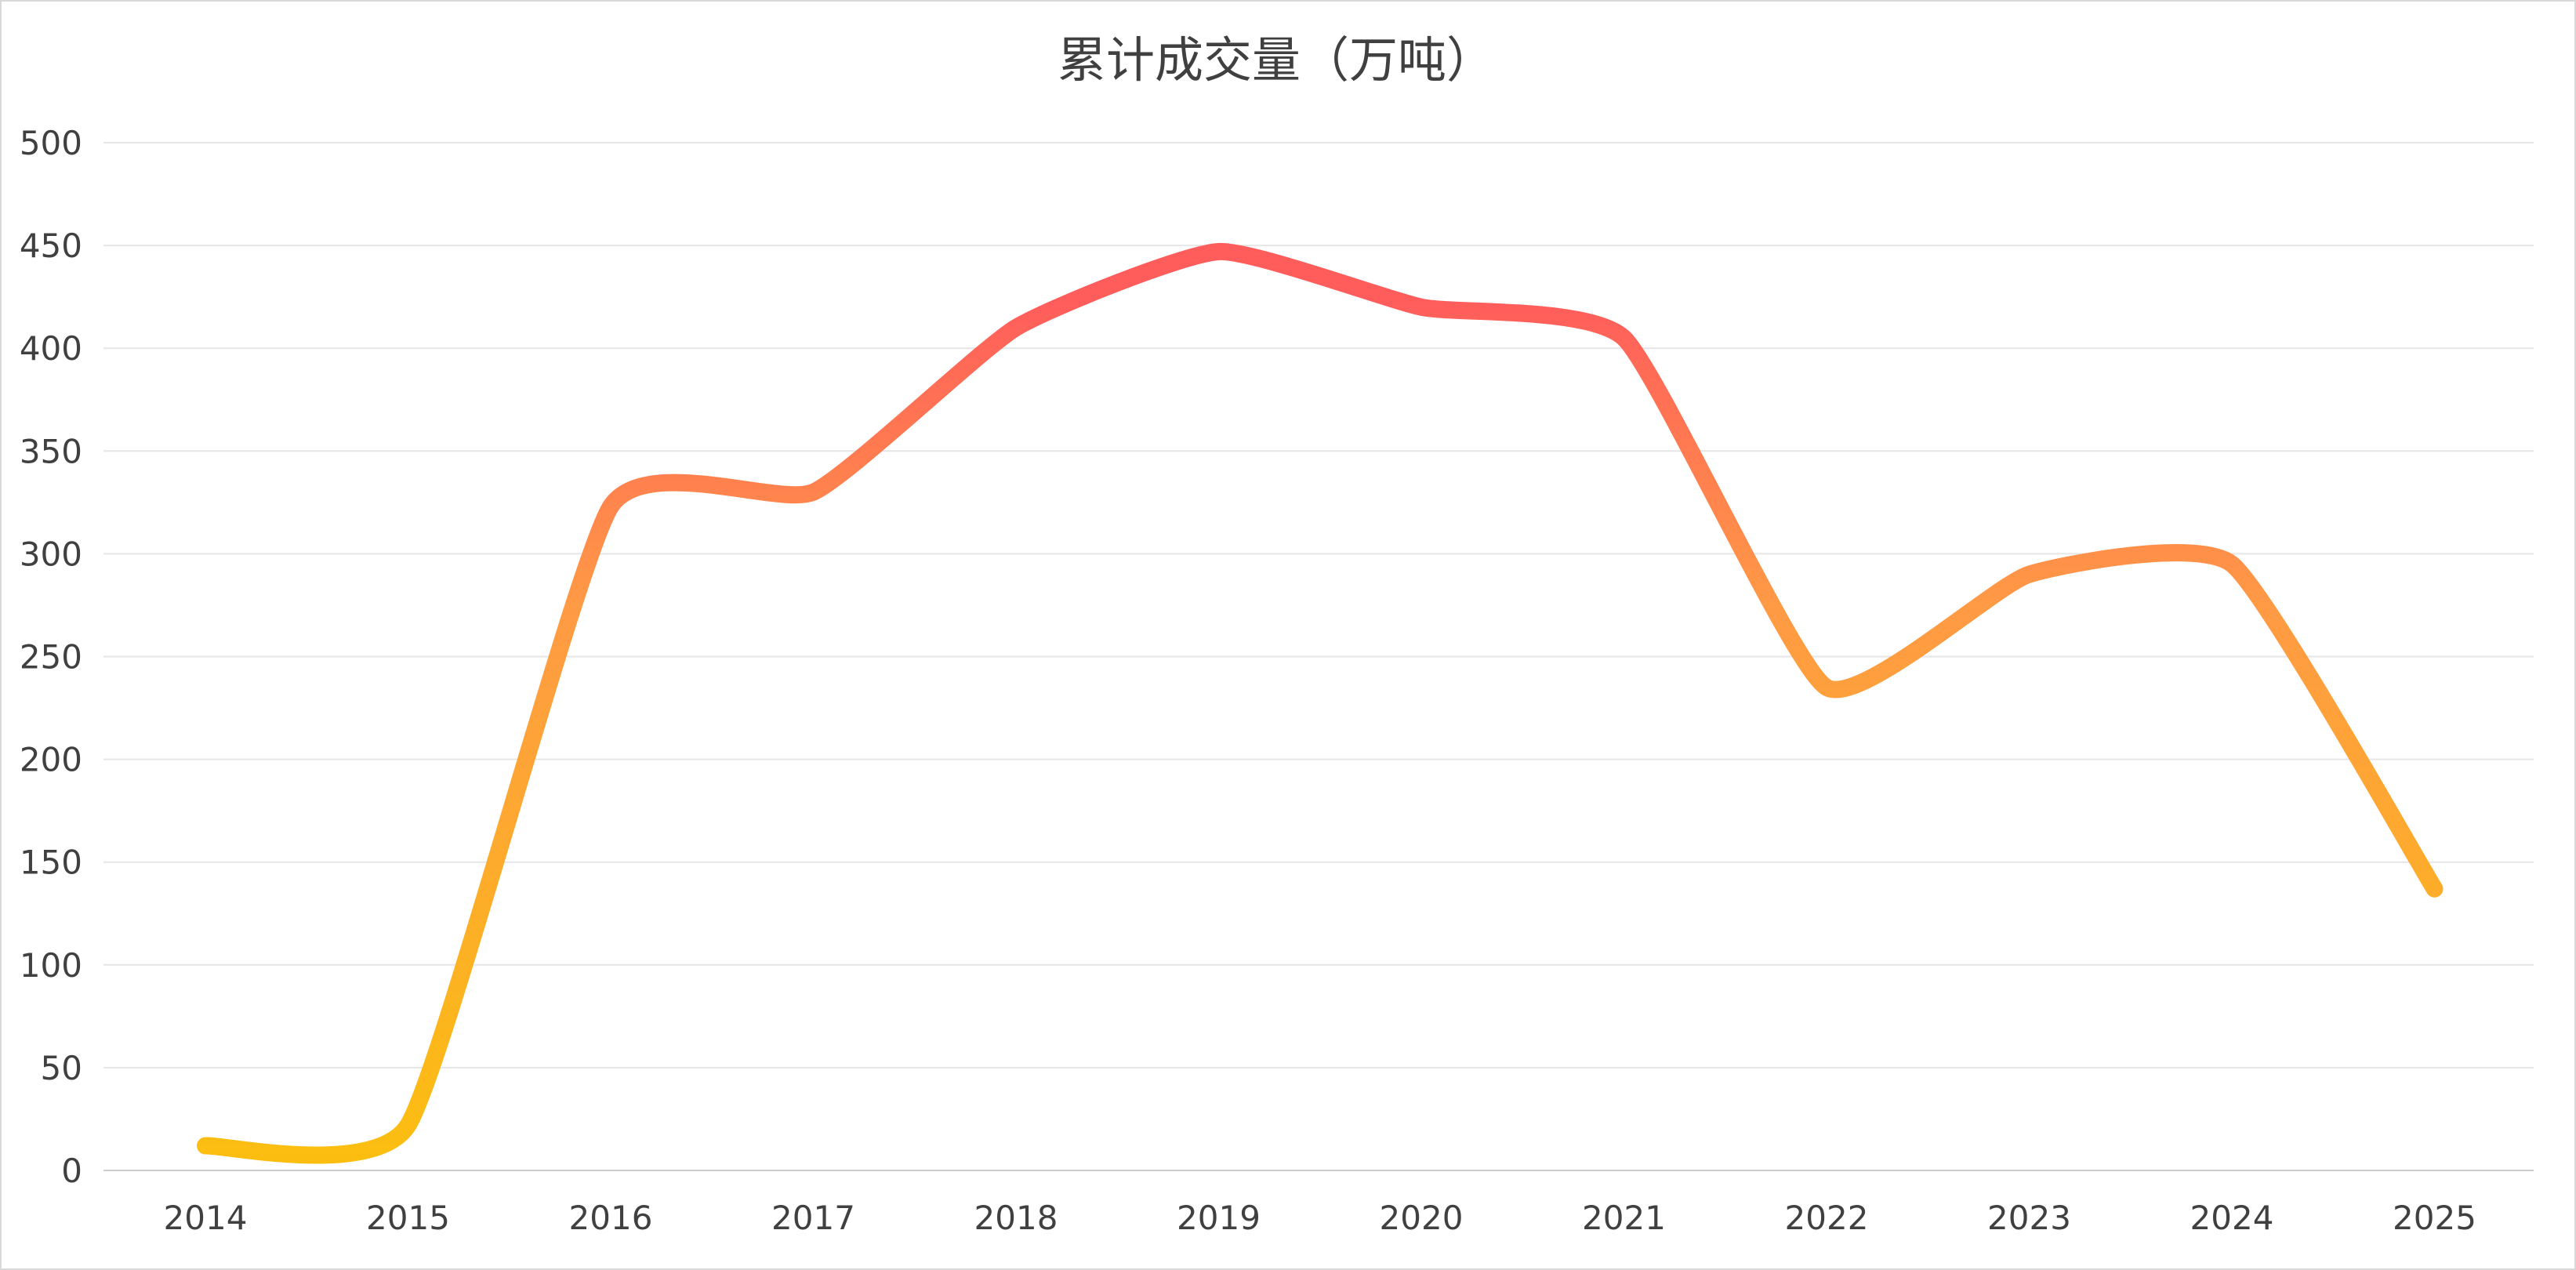 The height and width of the screenshot is (1270, 2576). I want to click on y-tick-label: 150, so click(51, 863).